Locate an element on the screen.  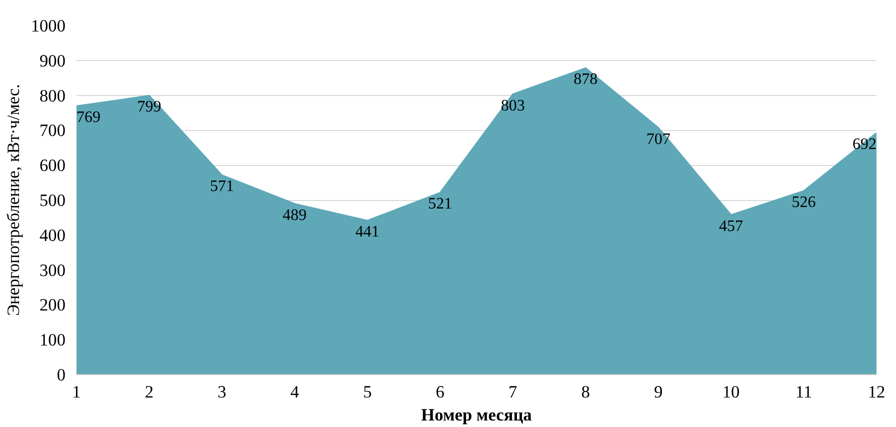
y-tick-label: 400 is located at coordinates (53, 235).